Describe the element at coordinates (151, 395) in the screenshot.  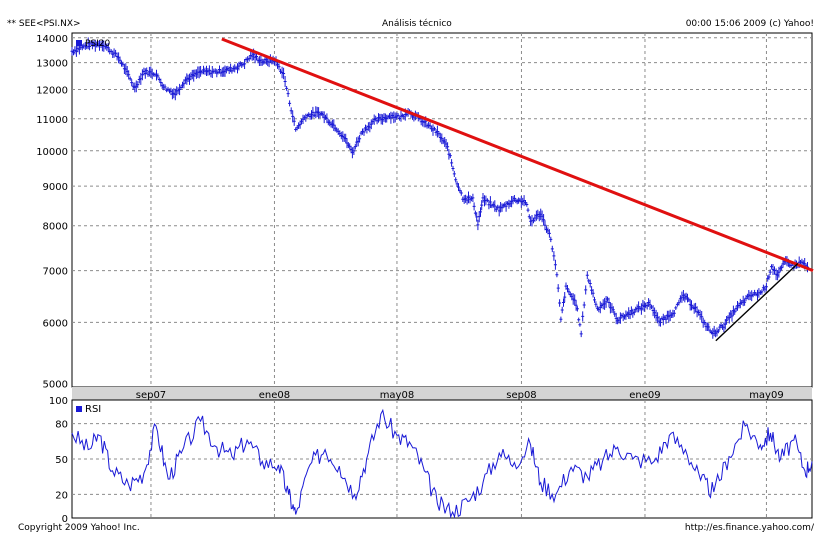
I see `x-tick-label: sep07` at that location.